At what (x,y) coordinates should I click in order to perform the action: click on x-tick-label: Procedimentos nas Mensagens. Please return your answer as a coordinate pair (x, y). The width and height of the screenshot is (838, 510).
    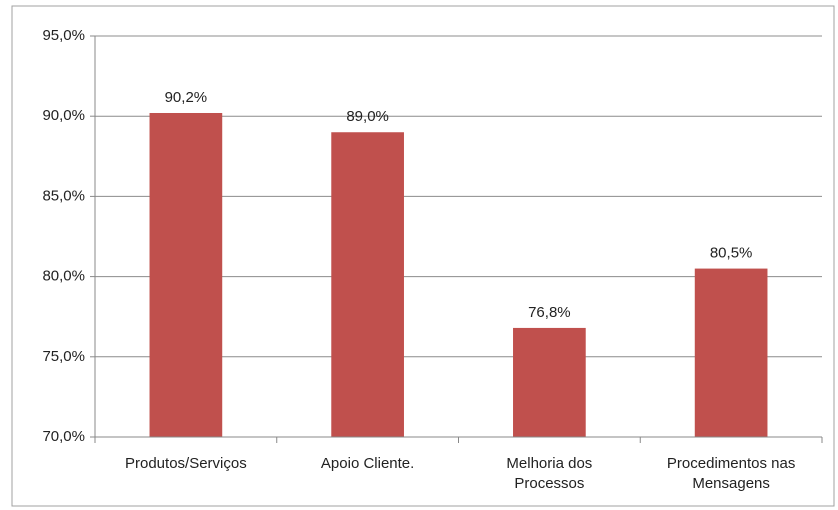
    Looking at the image, I should click on (731, 473).